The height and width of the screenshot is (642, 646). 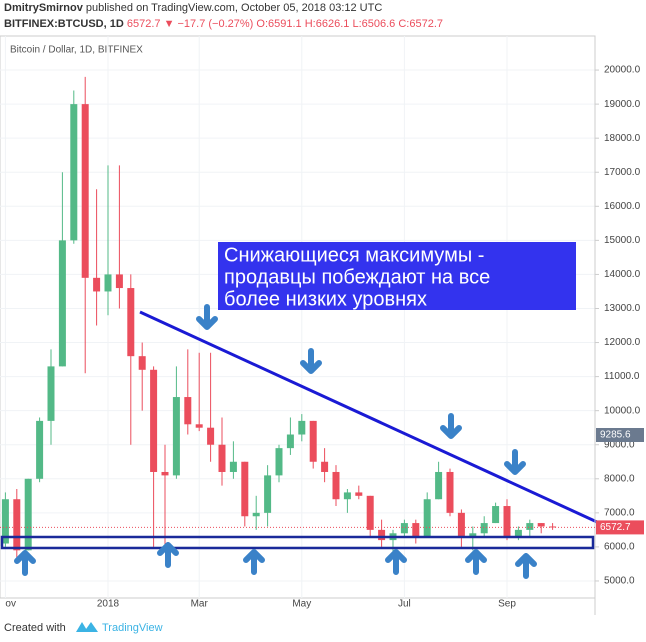 What do you see at coordinates (507, 604) in the screenshot?
I see `x-tick-label: Sep` at bounding box center [507, 604].